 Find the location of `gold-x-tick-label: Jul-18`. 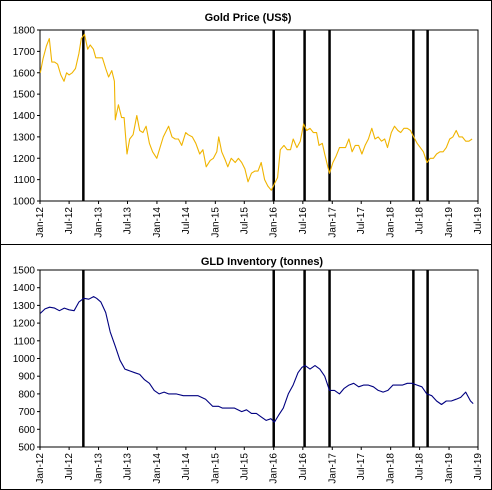

gold-x-tick-label: Jul-18 is located at coordinates (420, 221).